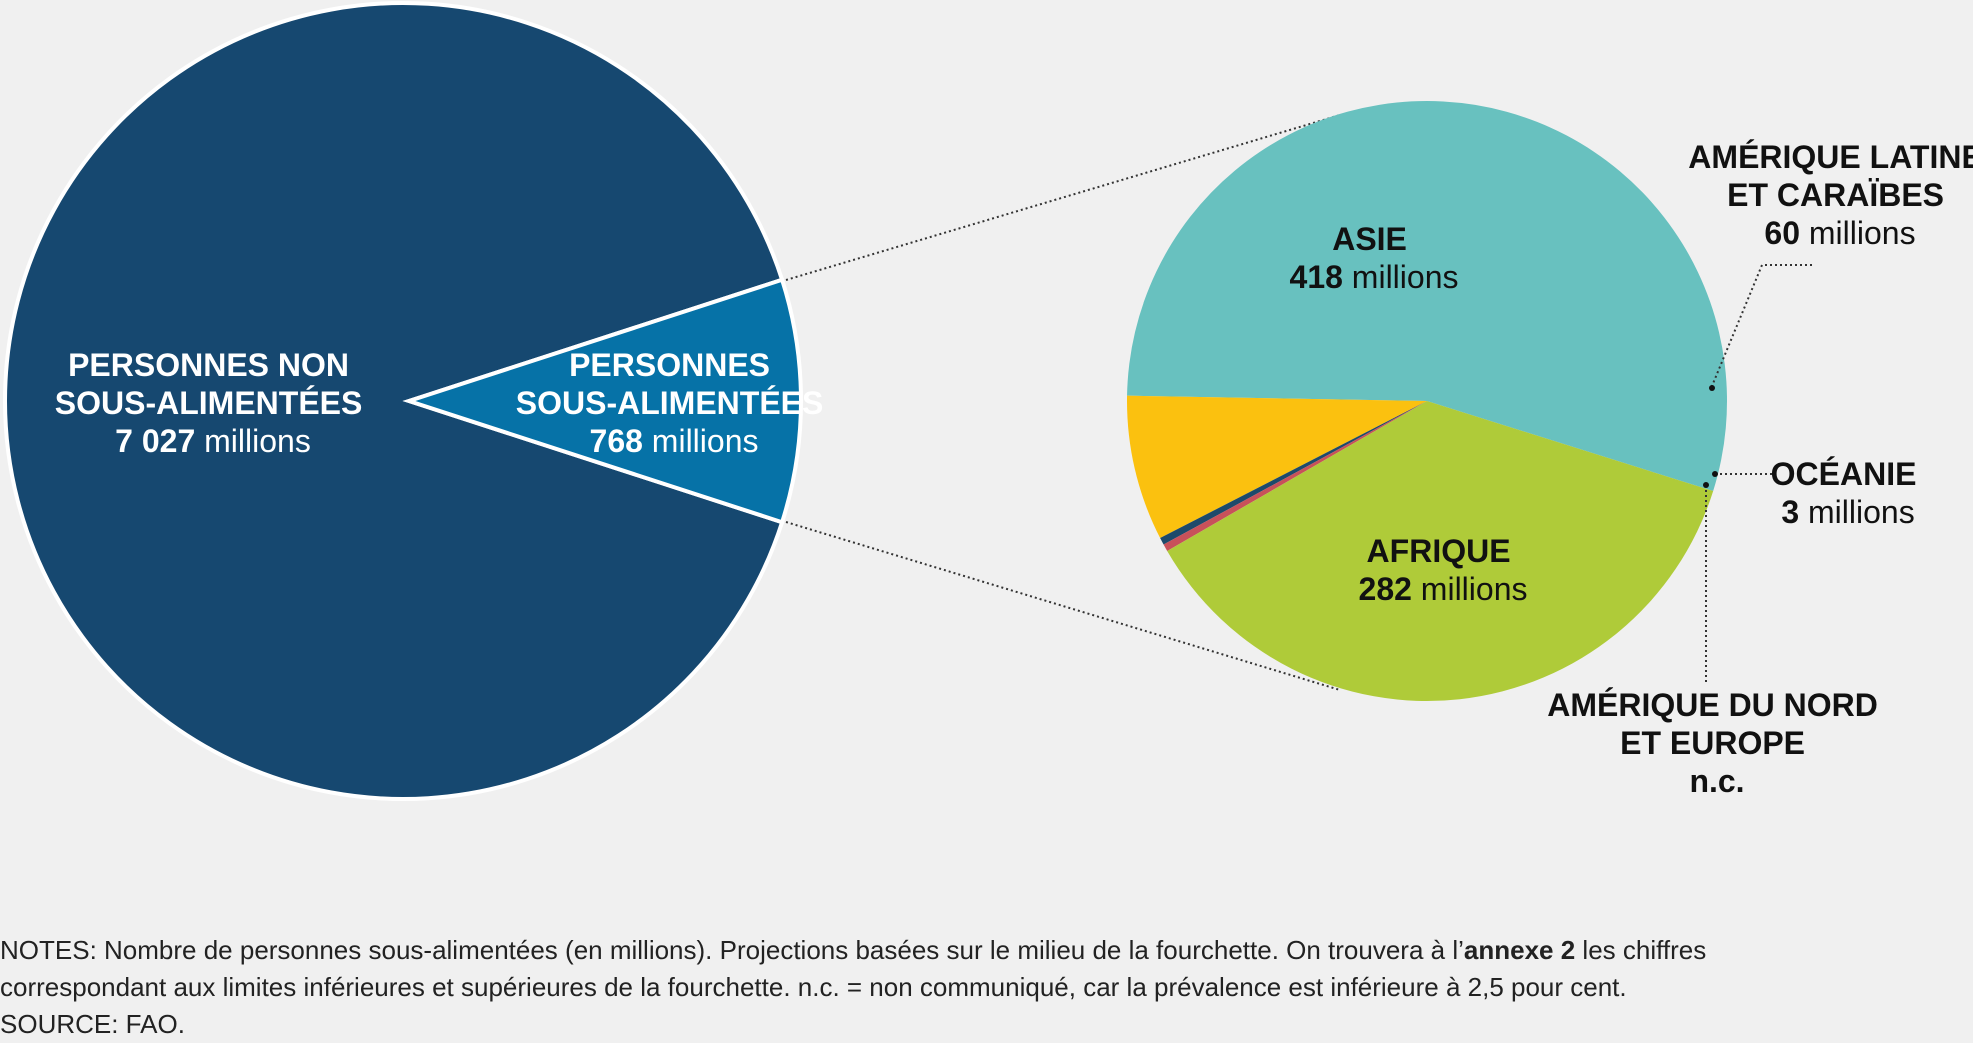 This screenshot has height=1043, width=1973. I want to click on label-amerique-nord-line1: AMÉRIQUE DU NORD, so click(1712, 705).